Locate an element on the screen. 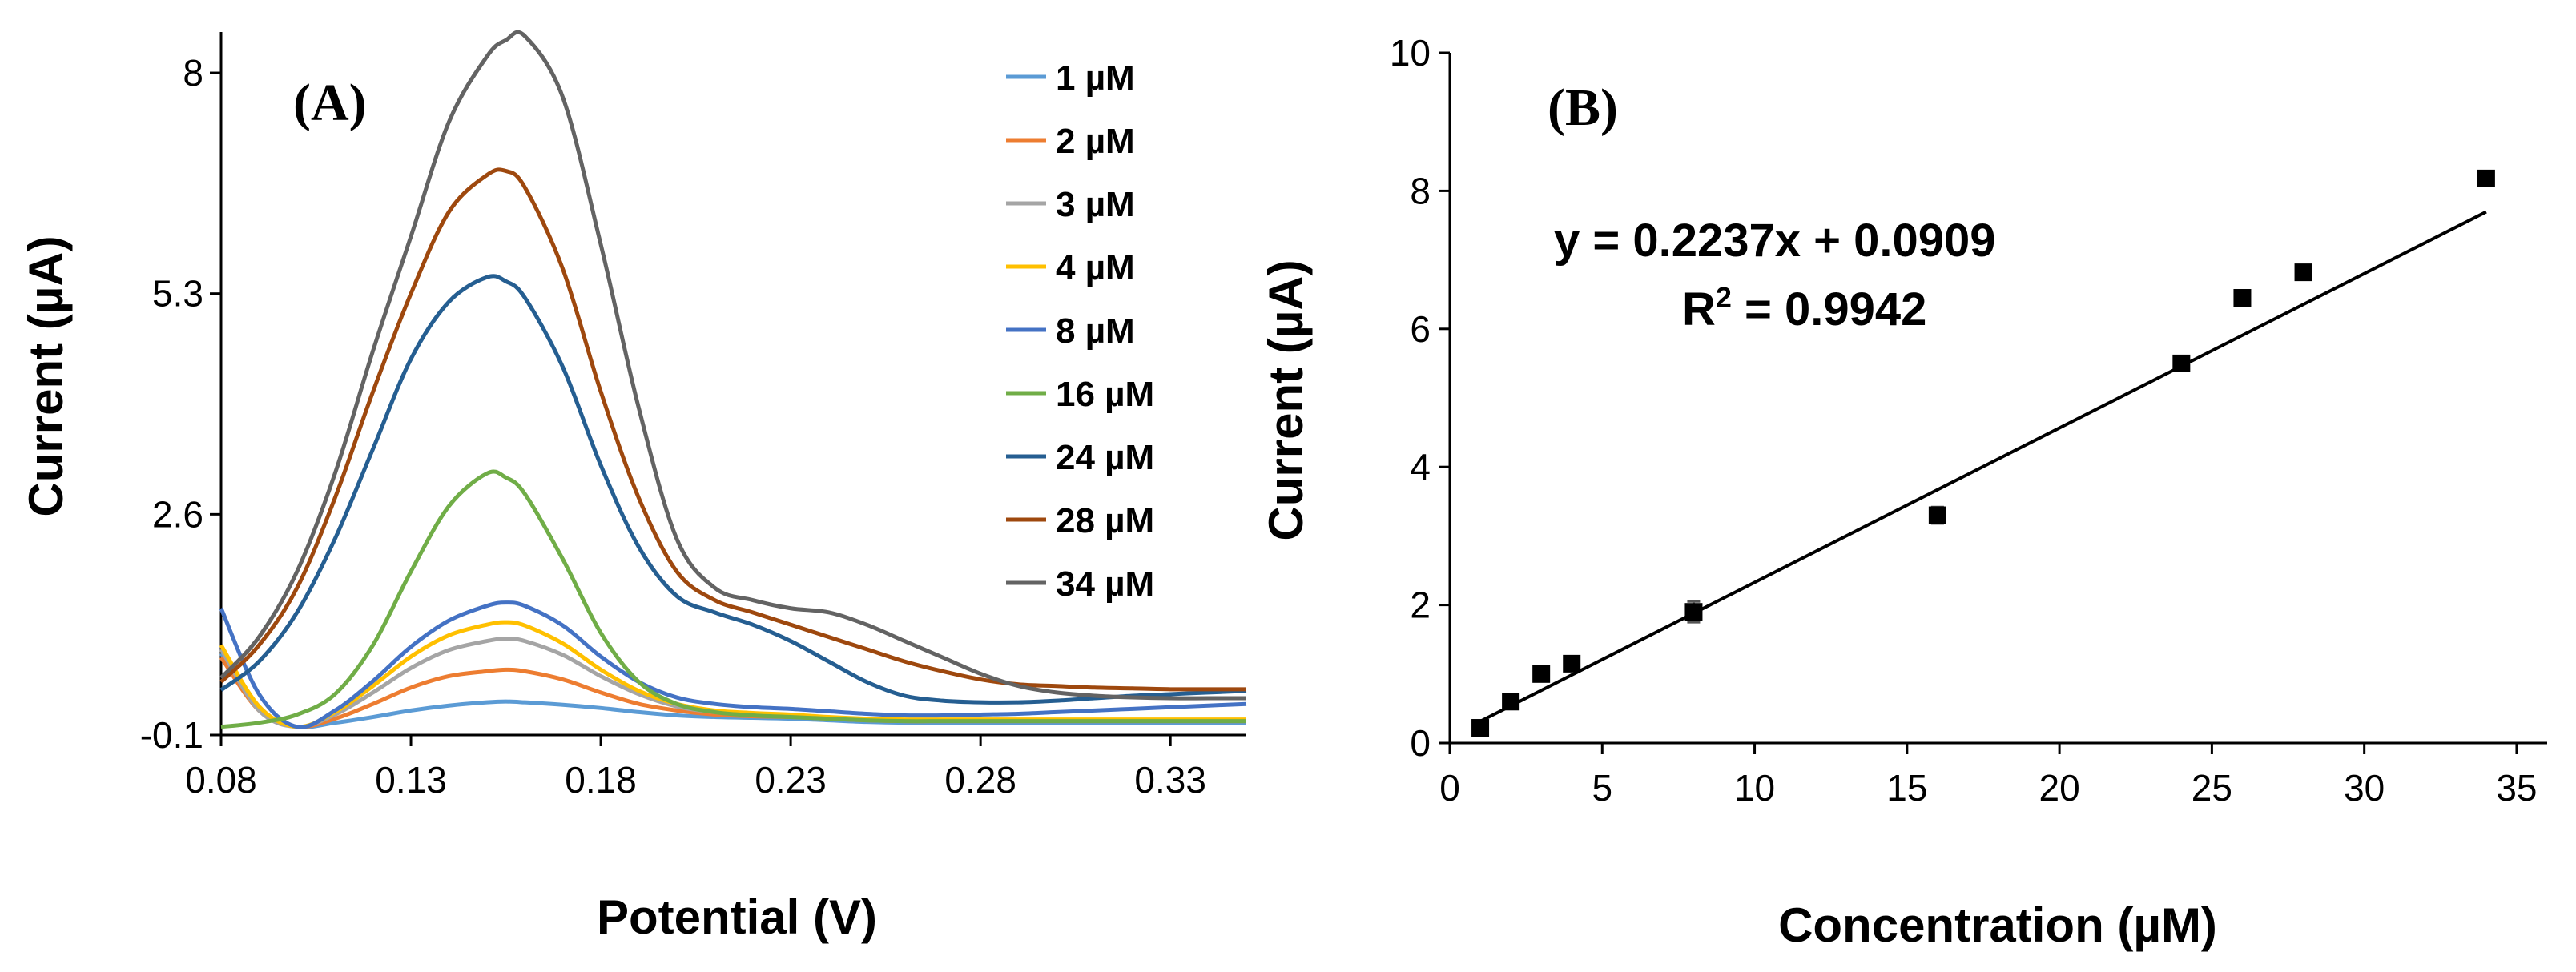  panel-a-y-axis-title: Current (µA) is located at coordinates (46, 375).